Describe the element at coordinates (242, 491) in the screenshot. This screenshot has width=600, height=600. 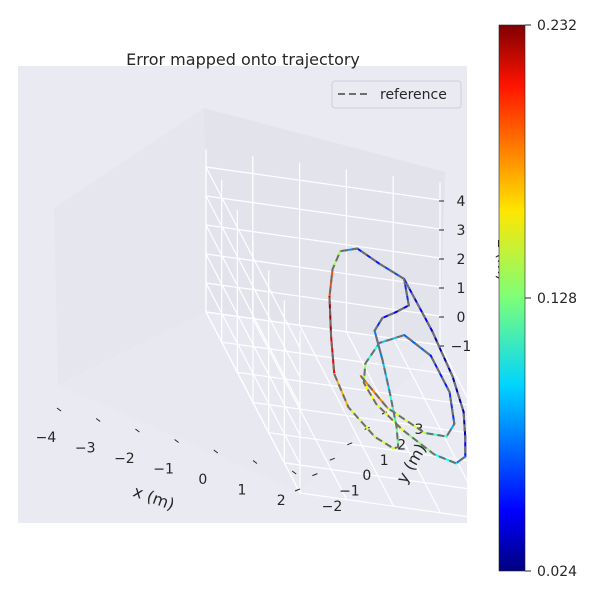
I see `x-tick-label: 1` at that location.